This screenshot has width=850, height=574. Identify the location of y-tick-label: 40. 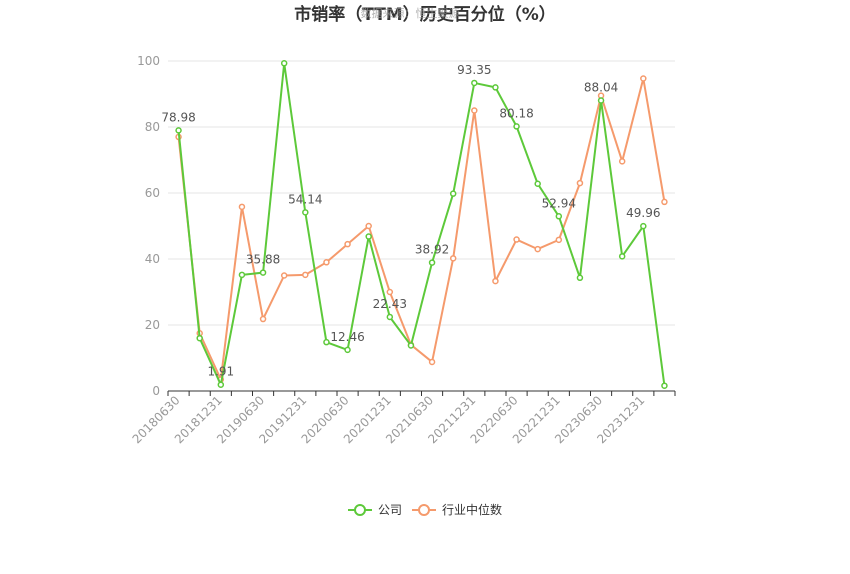
(152, 259).